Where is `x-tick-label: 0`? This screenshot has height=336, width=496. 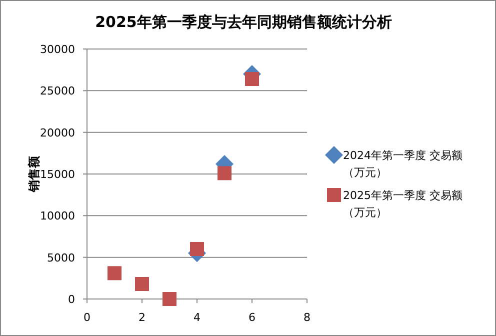
x-tick-label: 0 is located at coordinates (87, 317).